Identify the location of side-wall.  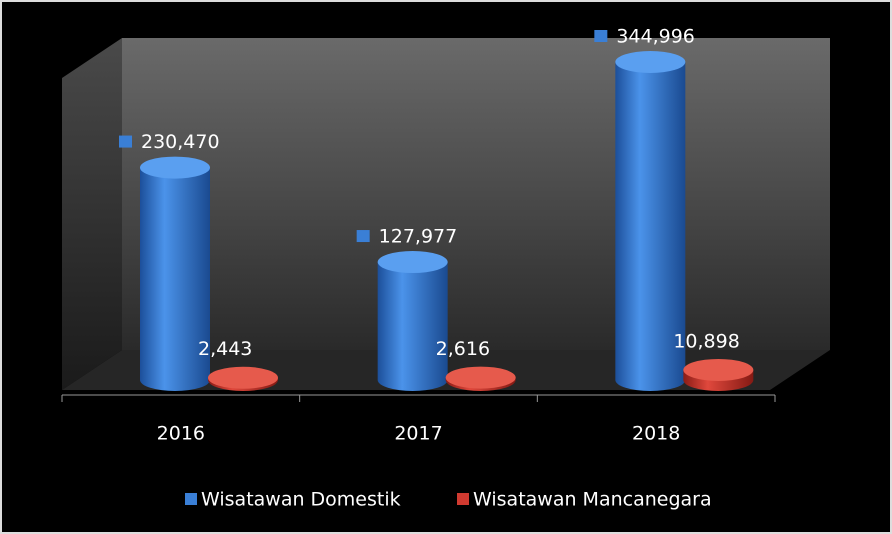
(92, 214).